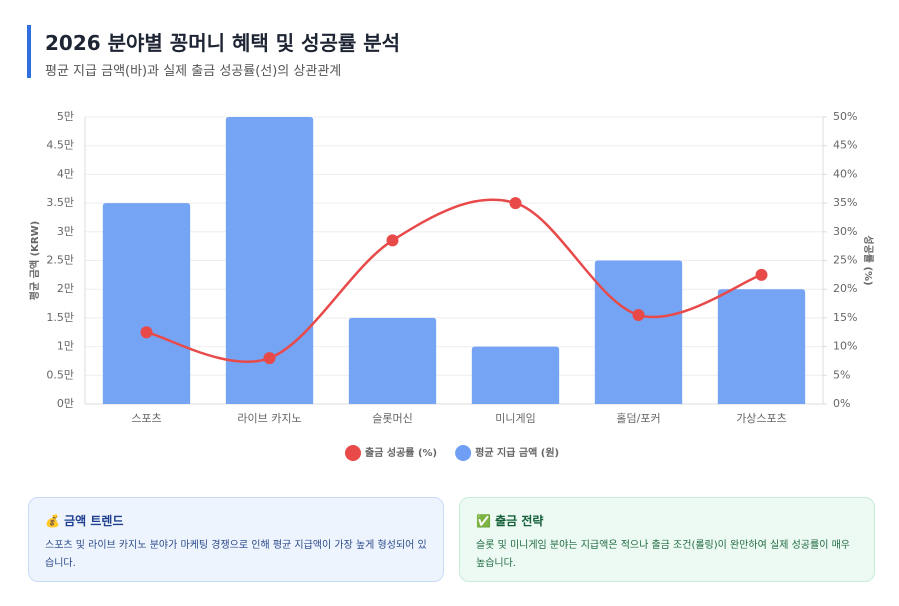 This screenshot has height=606, width=899. Describe the element at coordinates (845, 145) in the screenshot. I see `y2-tick-label: 45%` at that location.